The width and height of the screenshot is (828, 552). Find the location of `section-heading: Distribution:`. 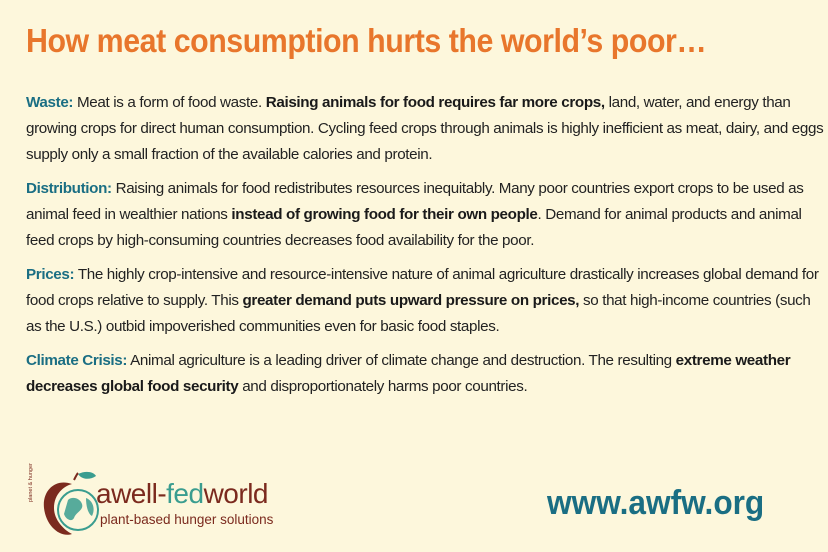

section-heading: Distribution: is located at coordinates (69, 188).